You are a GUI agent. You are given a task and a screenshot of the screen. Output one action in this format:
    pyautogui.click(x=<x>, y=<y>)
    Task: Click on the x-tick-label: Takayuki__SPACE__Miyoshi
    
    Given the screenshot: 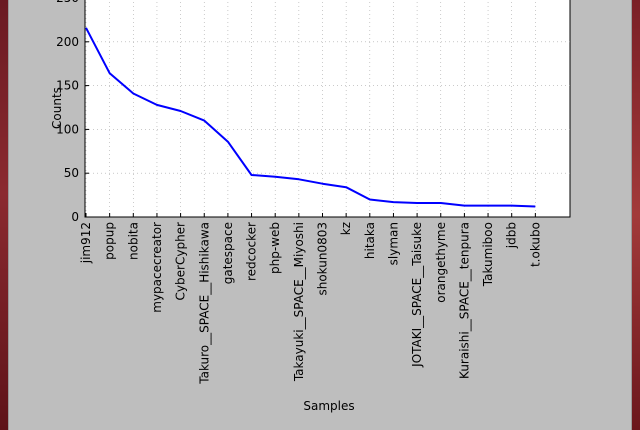 What is the action you would take?
    pyautogui.click(x=299, y=302)
    